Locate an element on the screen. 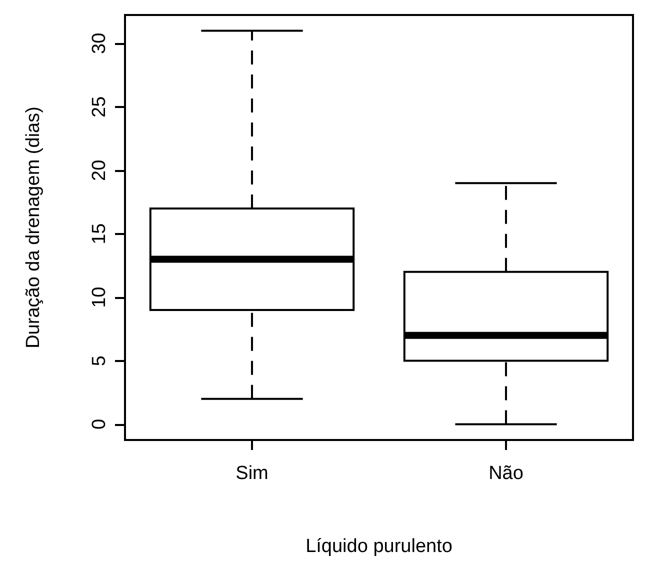  y-tick-label: 10 is located at coordinates (99, 297).